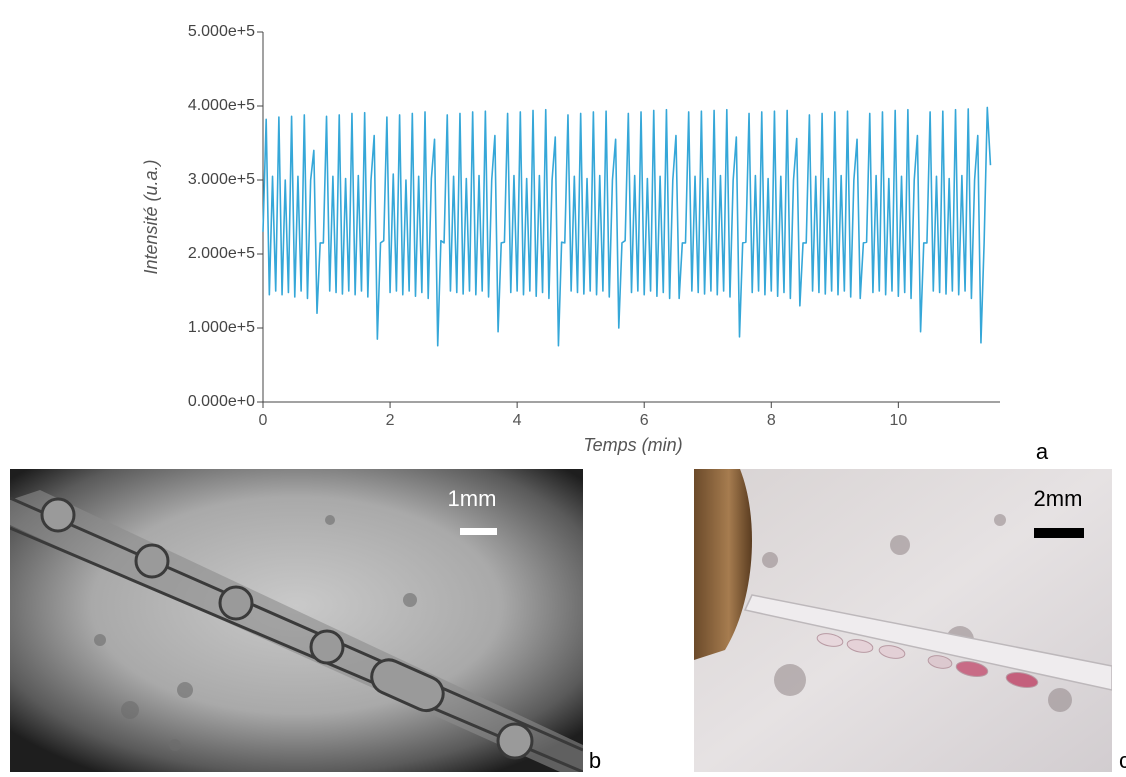 This screenshot has height=777, width=1126. Describe the element at coordinates (478, 531) in the screenshot. I see `scale-bar-b` at that location.